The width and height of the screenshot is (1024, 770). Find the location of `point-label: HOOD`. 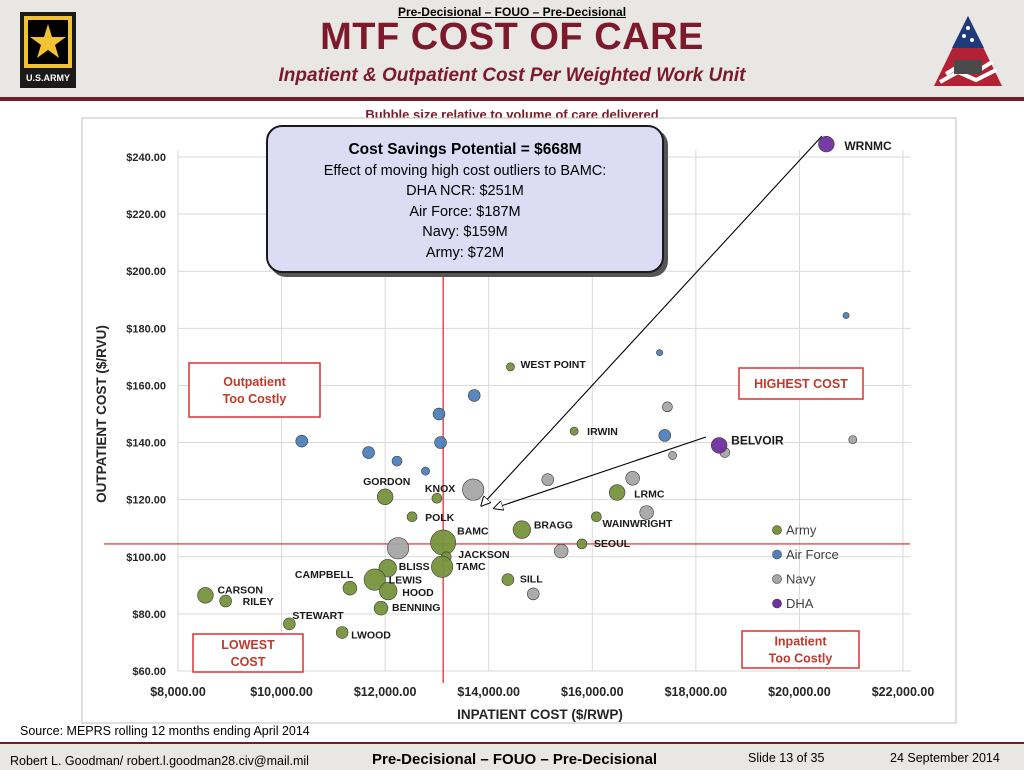

point-label: HOOD is located at coordinates (418, 593).